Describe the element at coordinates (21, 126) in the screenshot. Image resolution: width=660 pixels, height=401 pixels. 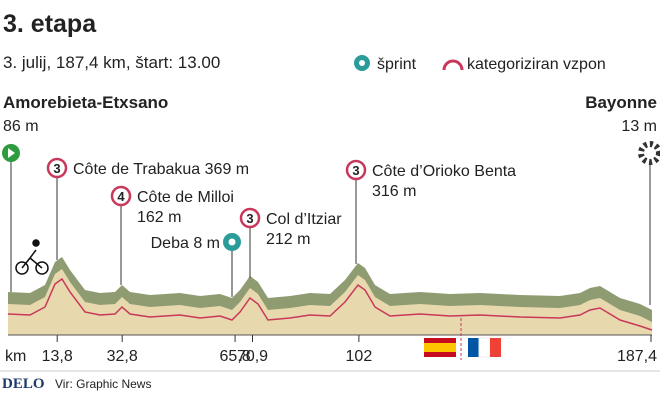
I see `start-altitude: 86 m` at that location.